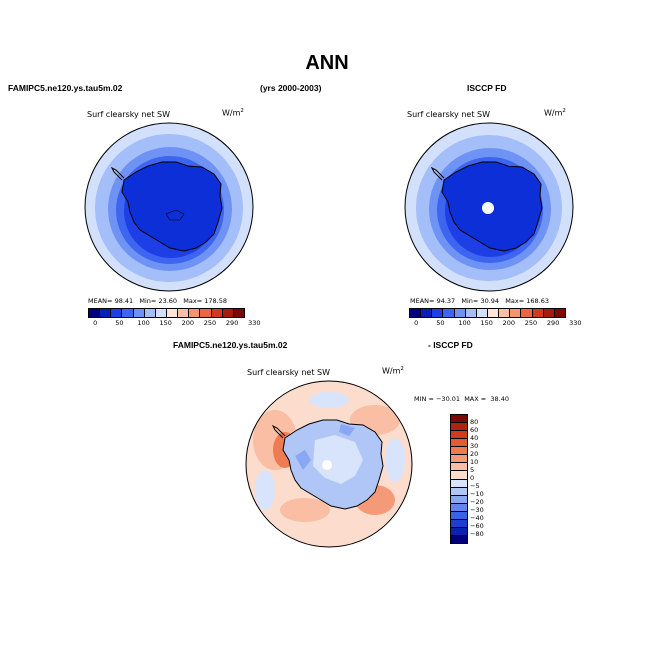  What do you see at coordinates (474, 462) in the screenshot?
I see `colorbar-tick-label: 10` at bounding box center [474, 462].